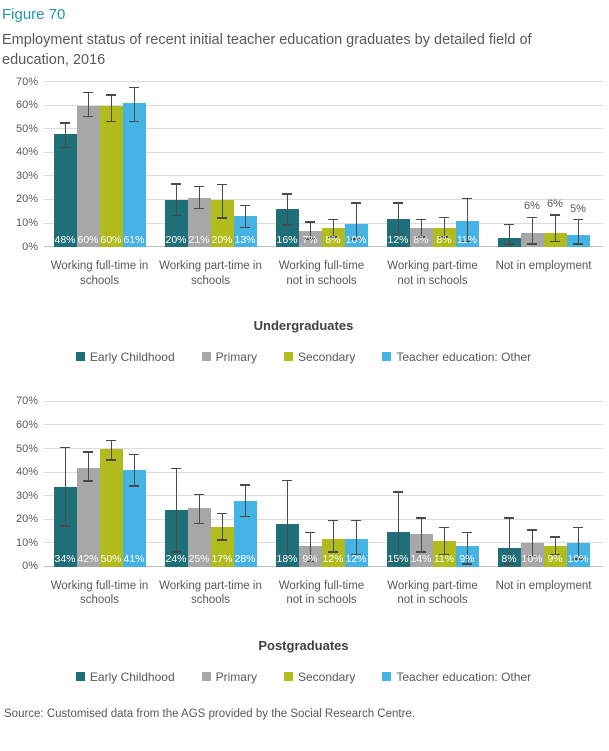  What do you see at coordinates (245, 525) in the screenshot?
I see `bar: 28%` at bounding box center [245, 525].